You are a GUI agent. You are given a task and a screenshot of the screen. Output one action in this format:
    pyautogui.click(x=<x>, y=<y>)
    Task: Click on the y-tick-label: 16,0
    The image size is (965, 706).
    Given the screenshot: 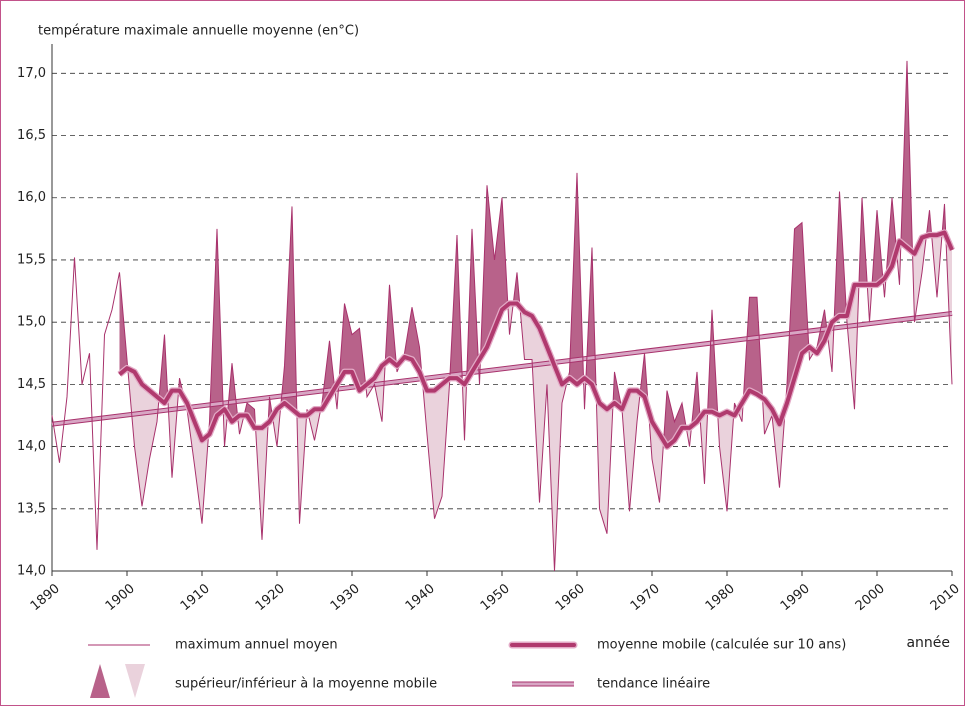 What is the action you would take?
    pyautogui.click(x=31, y=197)
    